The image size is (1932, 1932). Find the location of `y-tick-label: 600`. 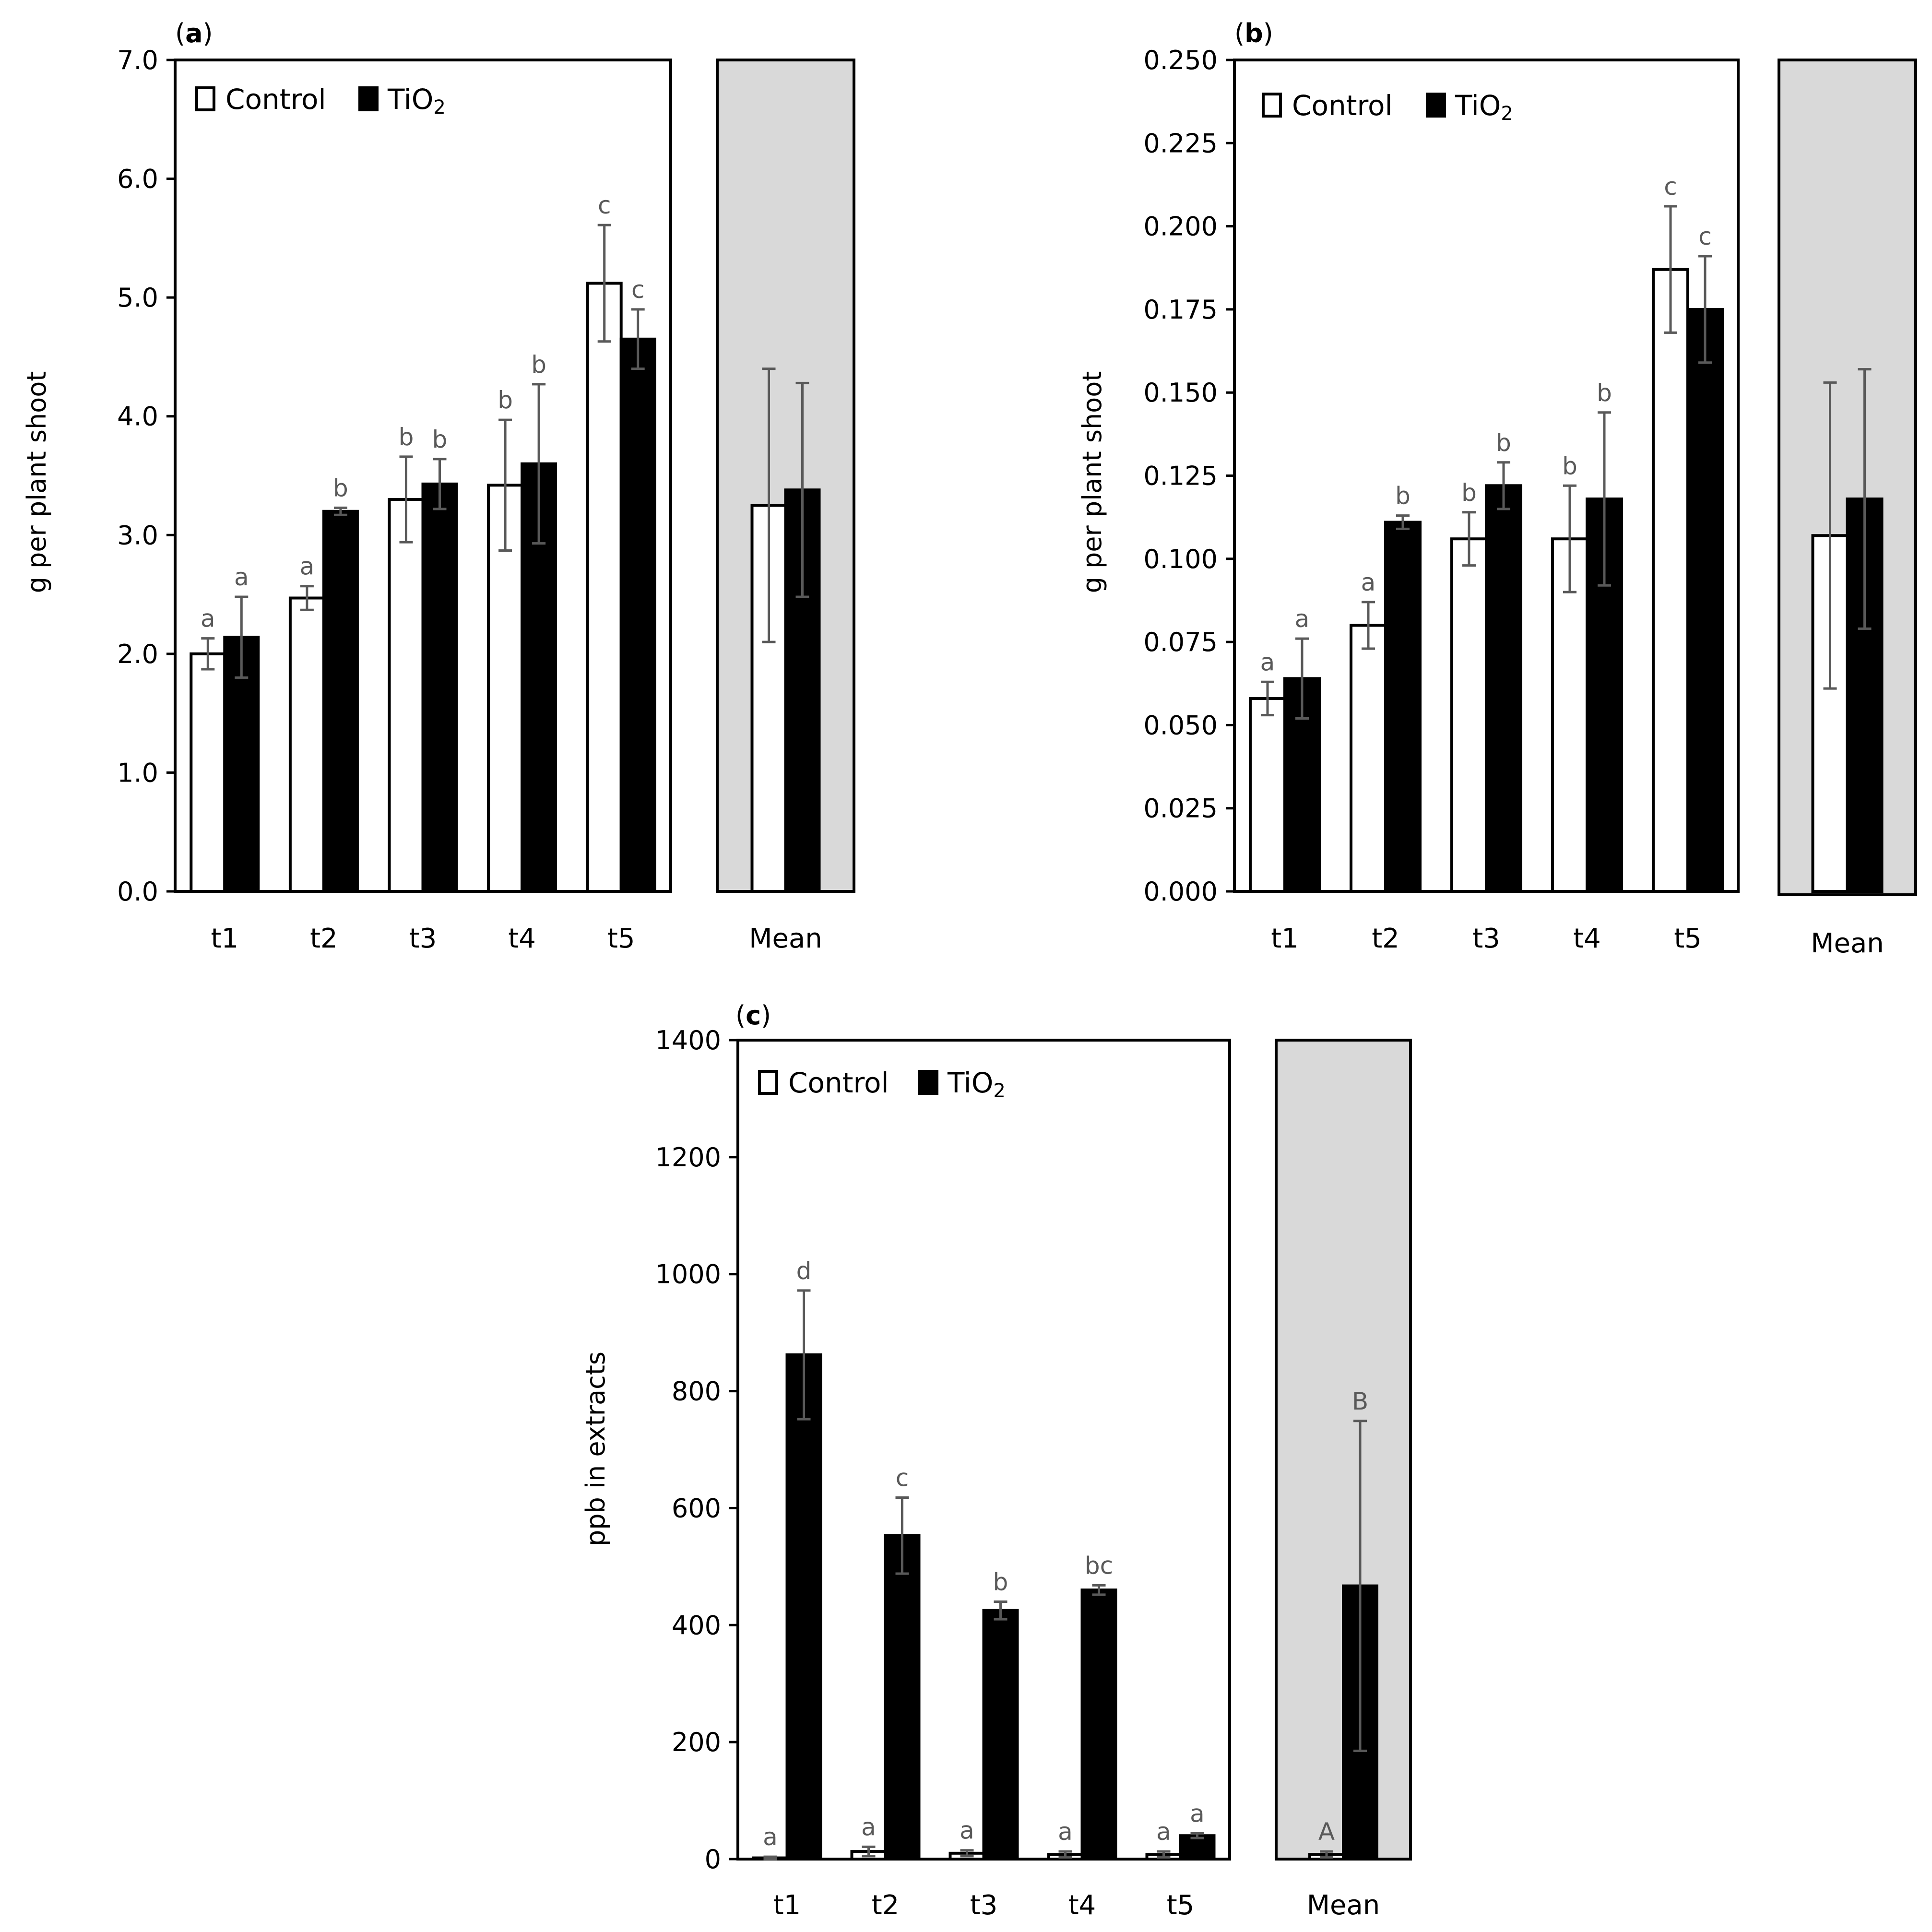

y-tick-label: 600 is located at coordinates (696, 1508).